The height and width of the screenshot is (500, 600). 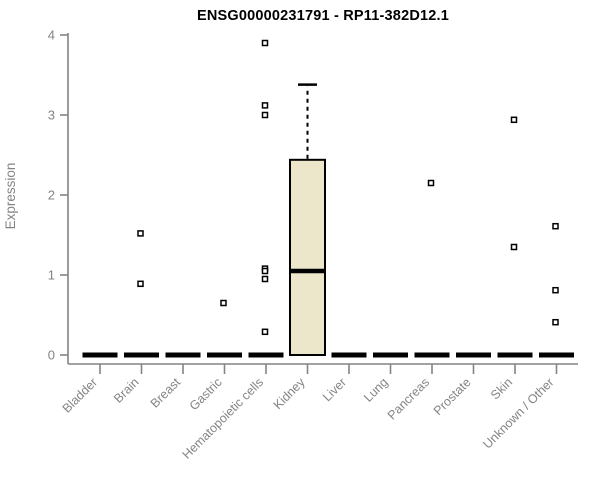 What do you see at coordinates (80, 395) in the screenshot?
I see `x-tick-label: Bladder` at bounding box center [80, 395].